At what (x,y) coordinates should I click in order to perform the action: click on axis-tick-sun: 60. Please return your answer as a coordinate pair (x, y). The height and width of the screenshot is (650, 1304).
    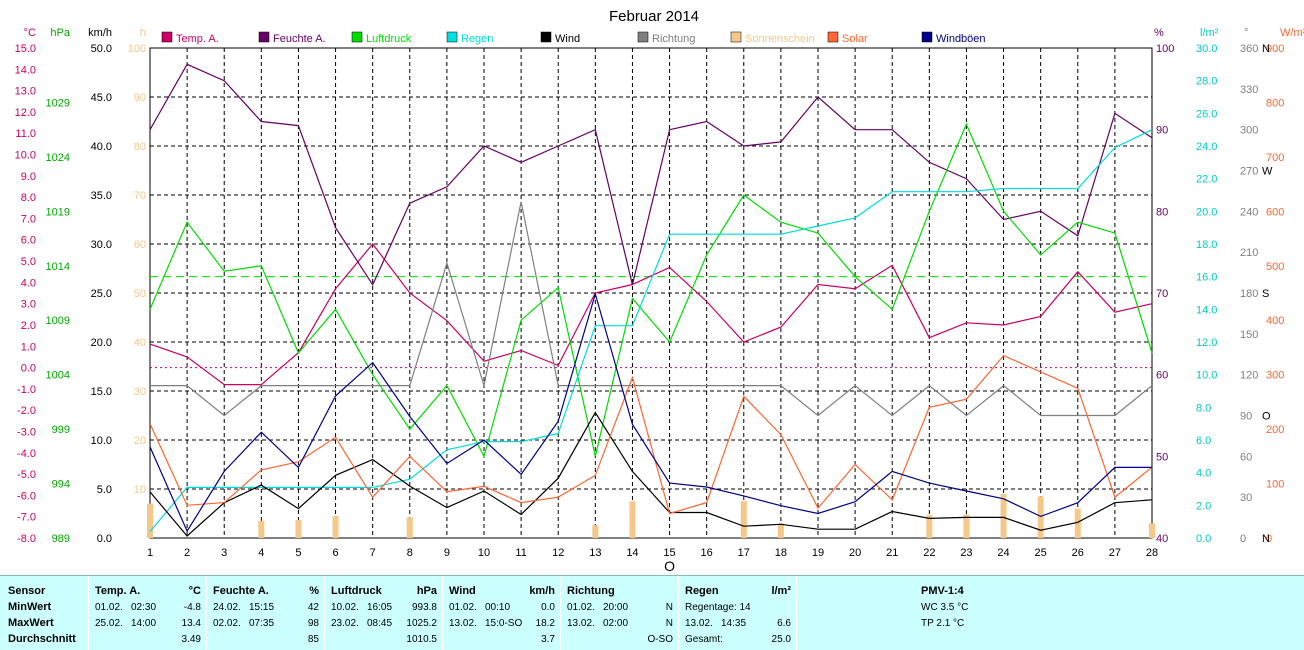
    Looking at the image, I should click on (140, 245).